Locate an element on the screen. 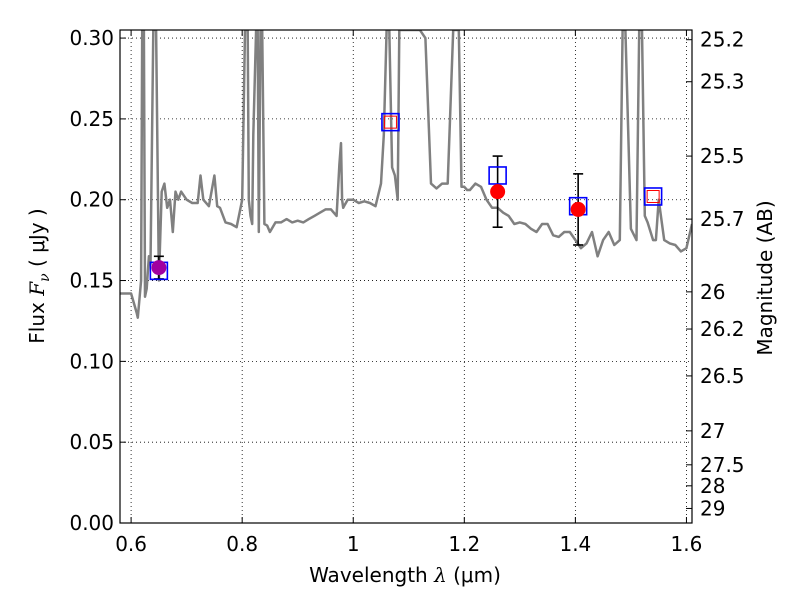 Image resolution: width=800 pixels, height=604 pixels. y2-tick-label: 26.5 is located at coordinates (722, 376).